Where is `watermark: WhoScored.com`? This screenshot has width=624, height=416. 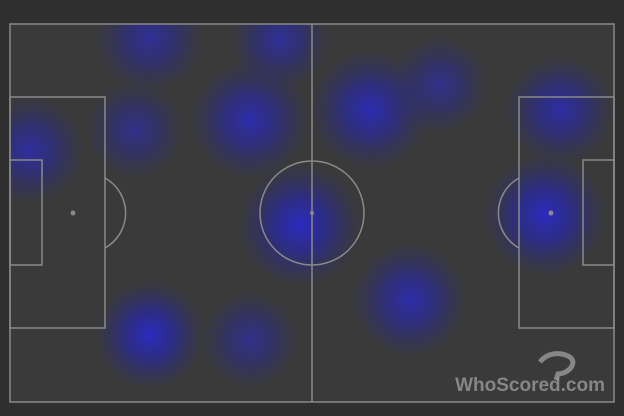
watermark: WhoScored.com is located at coordinates (530, 385).